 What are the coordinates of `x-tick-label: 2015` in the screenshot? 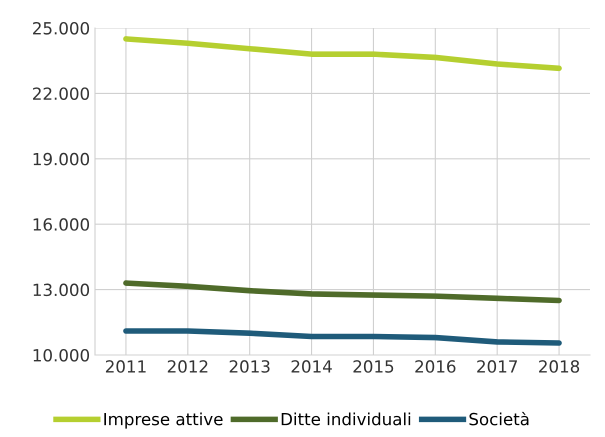 It's located at (373, 366).